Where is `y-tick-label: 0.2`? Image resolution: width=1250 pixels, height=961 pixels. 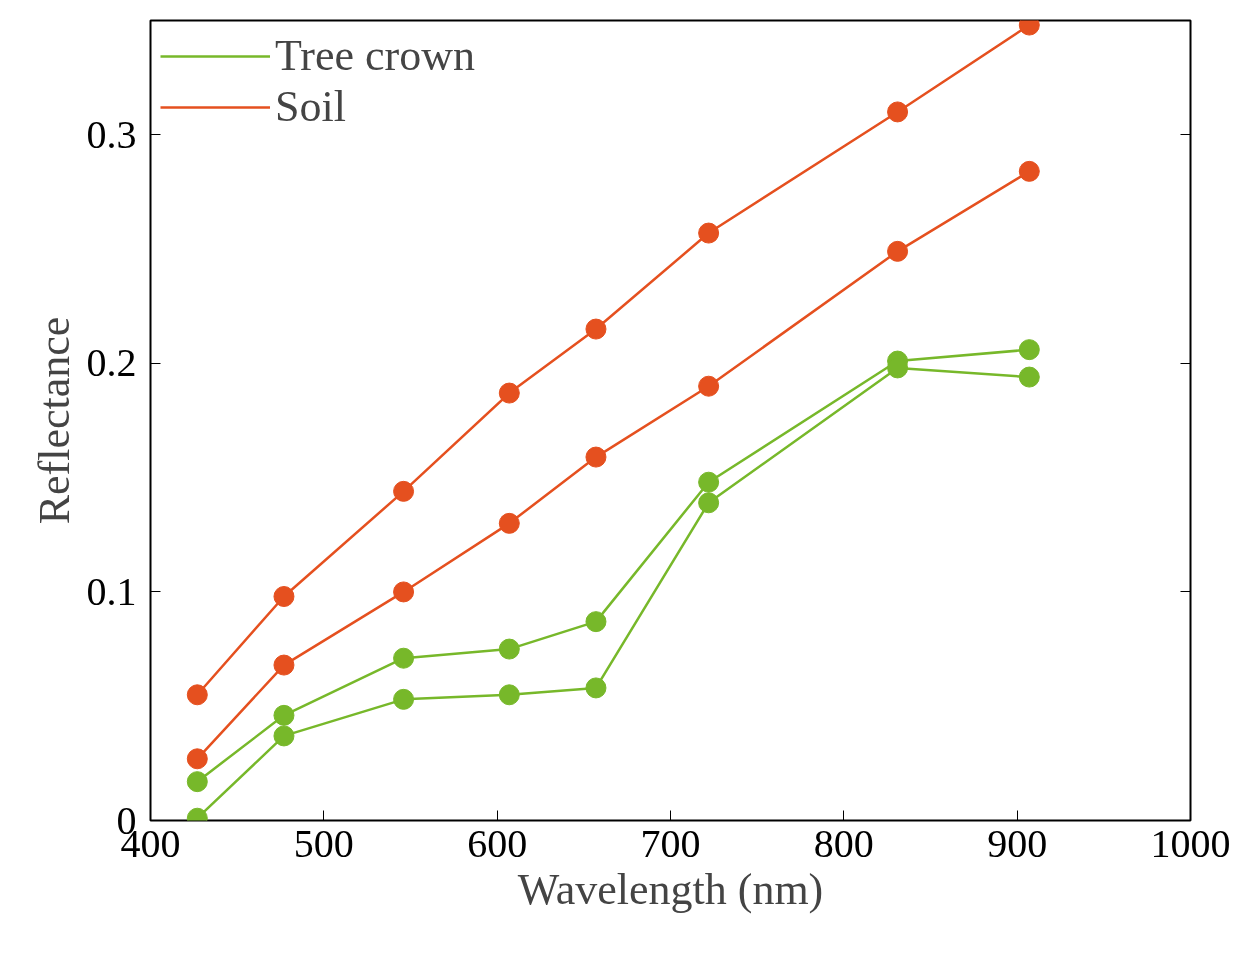 y-tick-label: 0.2 is located at coordinates (111, 363).